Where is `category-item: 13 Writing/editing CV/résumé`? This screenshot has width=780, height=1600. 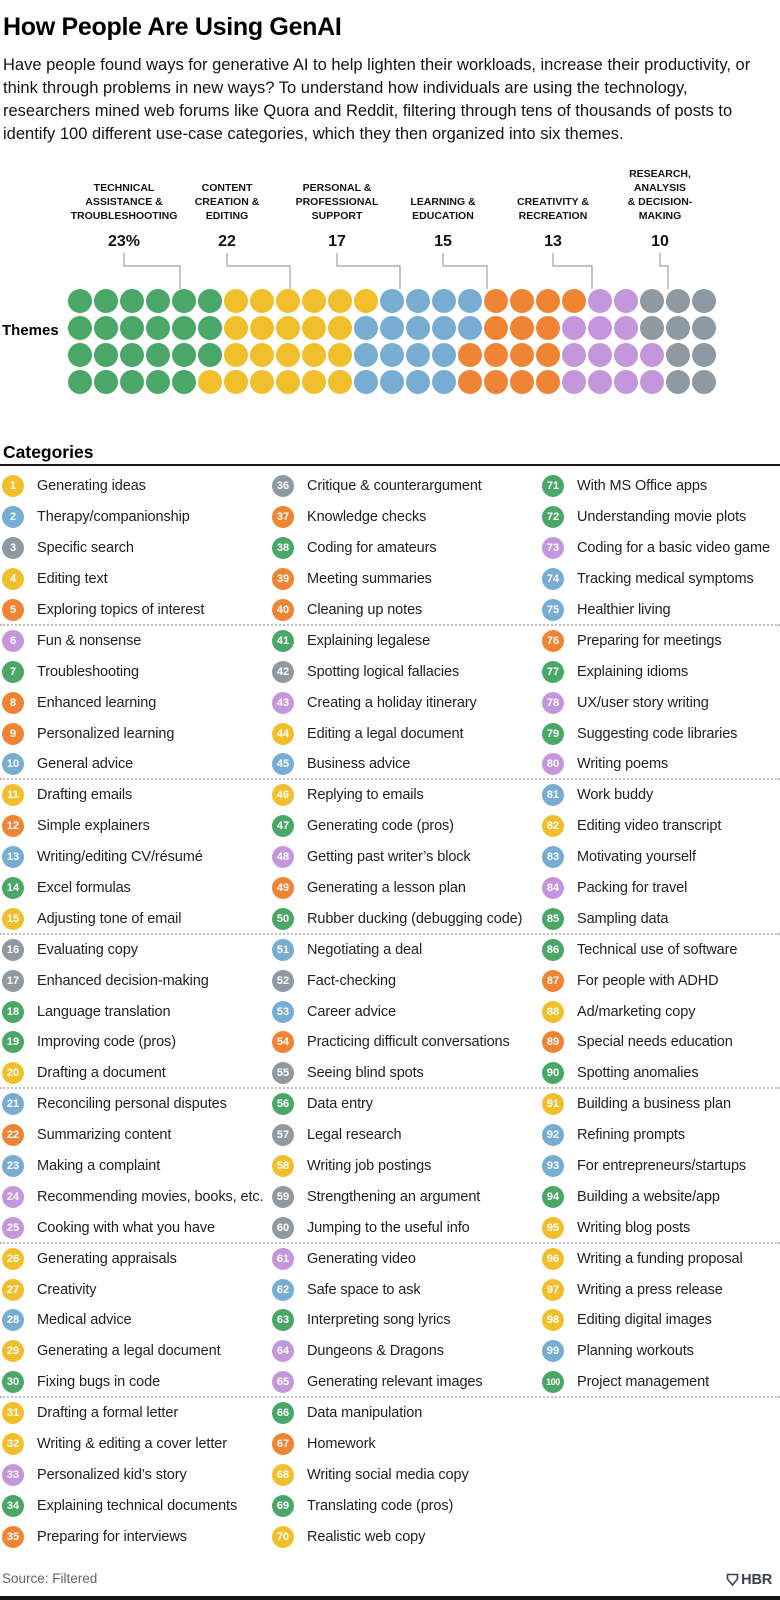 category-item: 13 Writing/editing CV/résumé is located at coordinates (133, 857).